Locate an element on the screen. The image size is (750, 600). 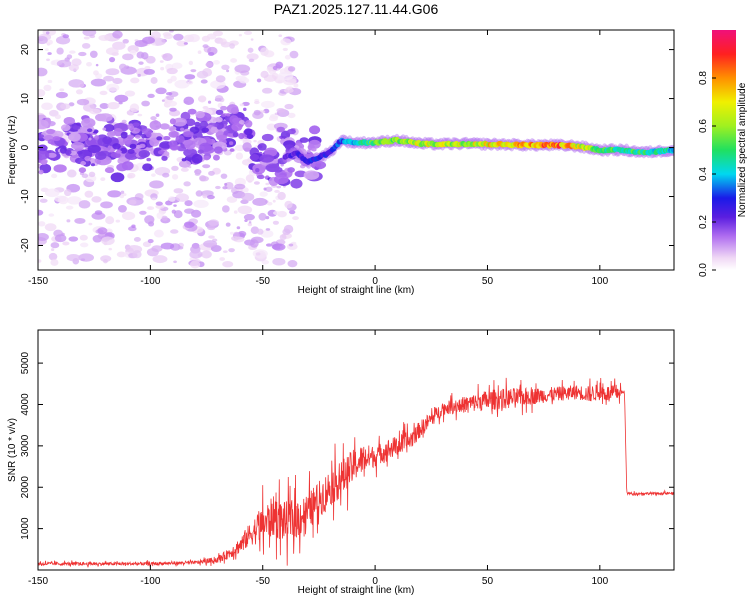
spectrogram-x-tick-label: 0 is located at coordinates (375, 281).